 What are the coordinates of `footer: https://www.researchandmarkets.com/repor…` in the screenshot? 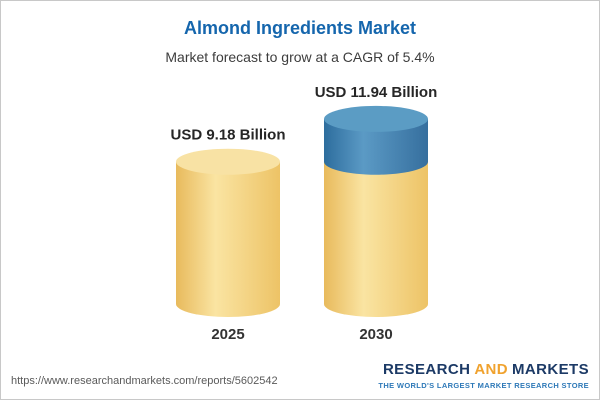 It's located at (300, 380).